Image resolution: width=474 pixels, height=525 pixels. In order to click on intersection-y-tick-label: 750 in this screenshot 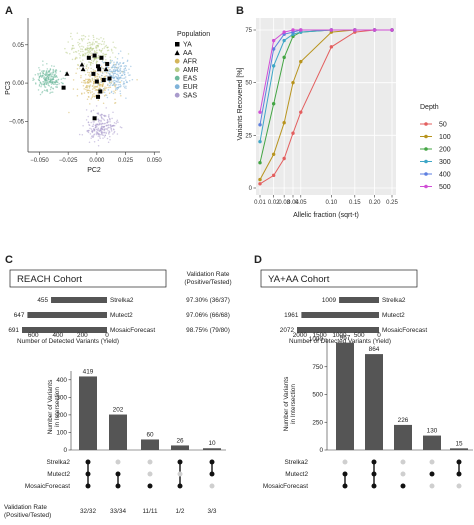, I will do `click(317, 367)`.